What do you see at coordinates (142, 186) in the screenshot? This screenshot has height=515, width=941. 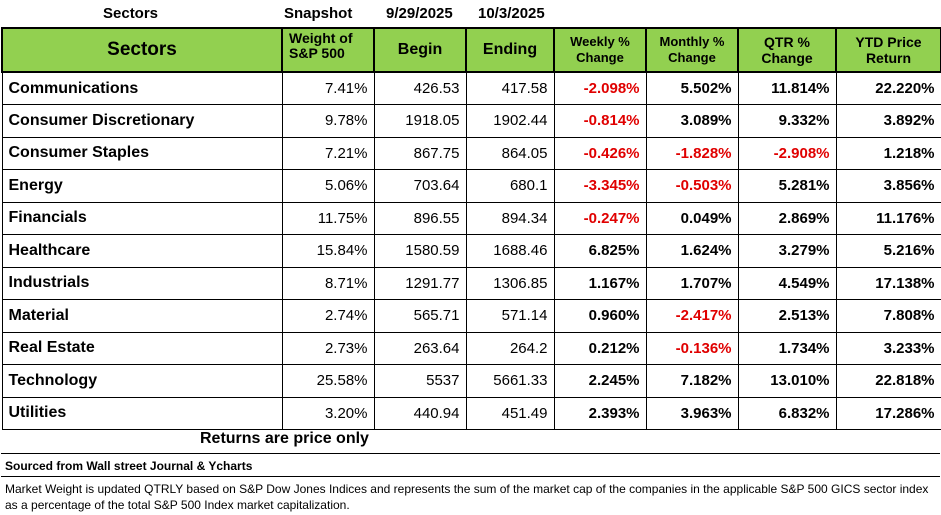 I see `sector-name: Energy` at bounding box center [142, 186].